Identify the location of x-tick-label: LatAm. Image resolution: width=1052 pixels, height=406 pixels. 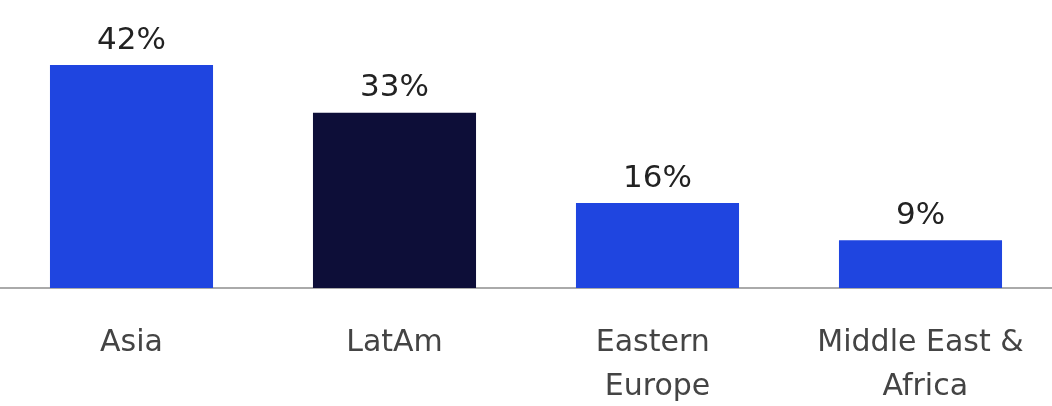
(394, 340).